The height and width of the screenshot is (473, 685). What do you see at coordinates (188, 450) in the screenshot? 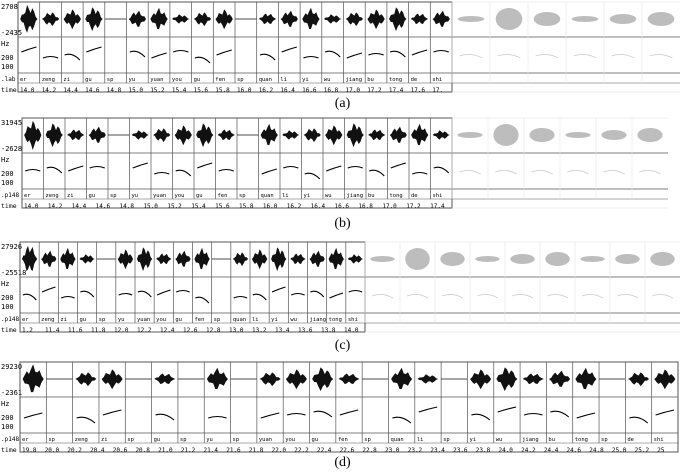
I see `time-tick-label: 21.2` at bounding box center [188, 450].